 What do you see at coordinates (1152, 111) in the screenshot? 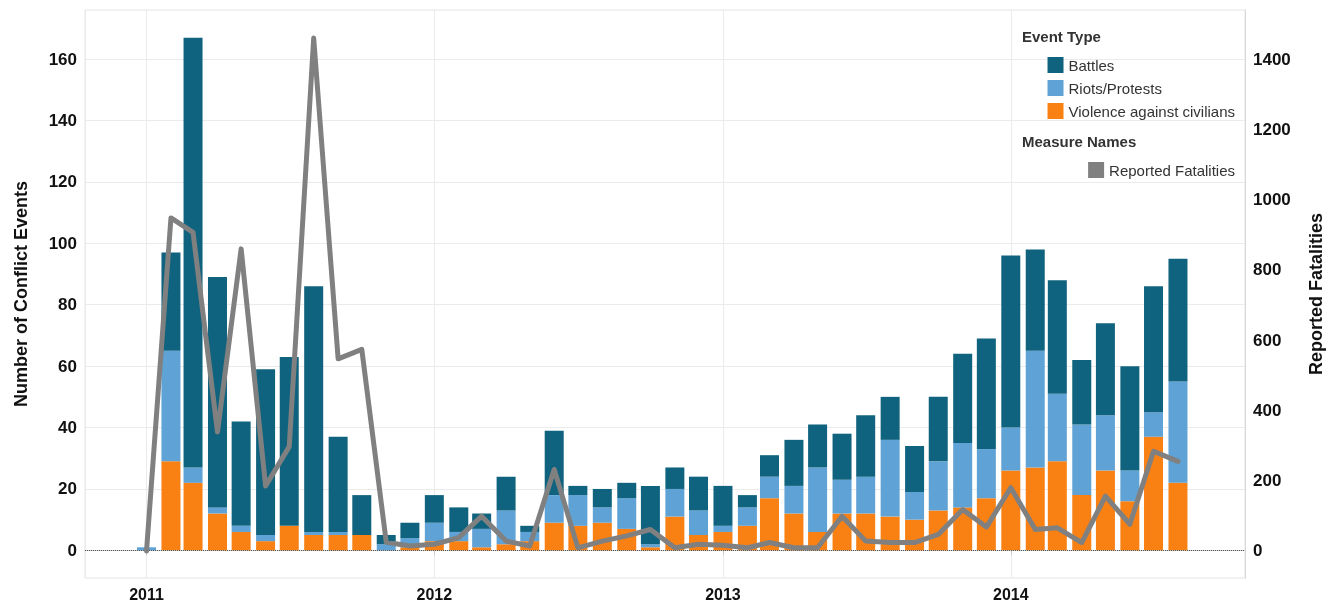
I see `legend-label: Violence against civilians` at bounding box center [1152, 111].